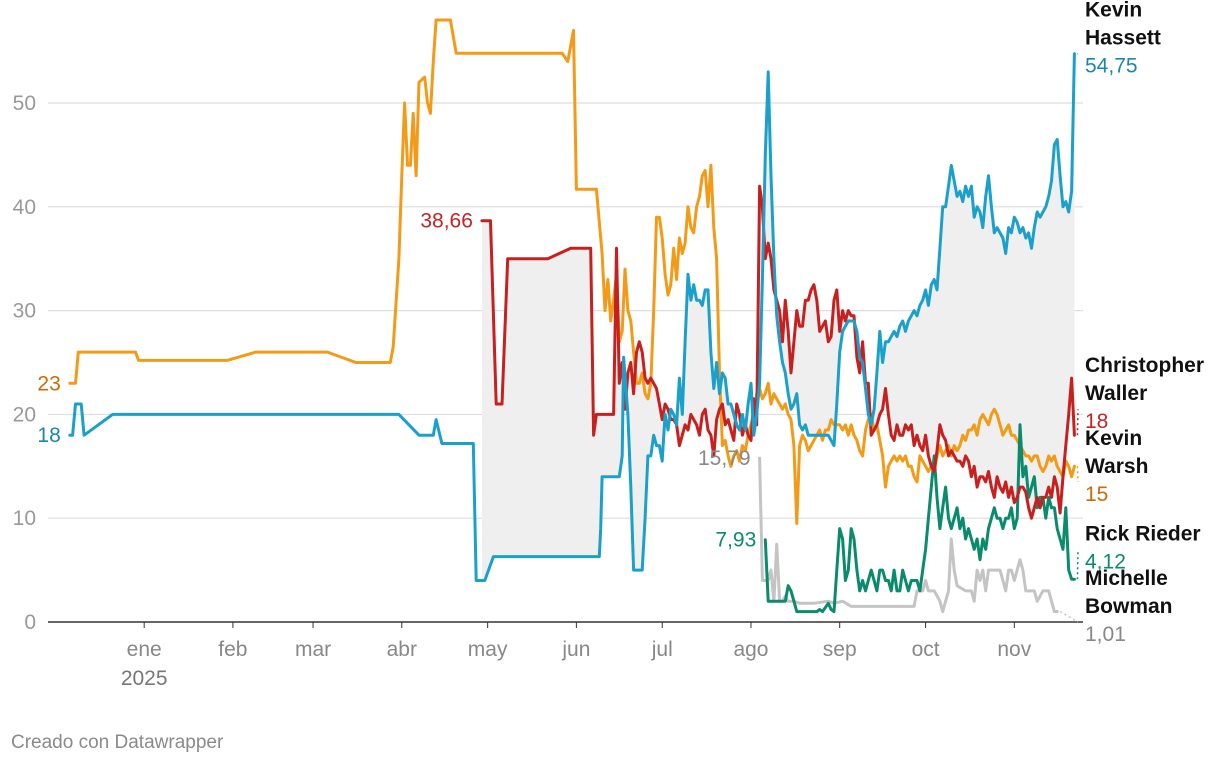 The height and width of the screenshot is (768, 1220). I want to click on x-tick-label: ago, so click(750, 649).